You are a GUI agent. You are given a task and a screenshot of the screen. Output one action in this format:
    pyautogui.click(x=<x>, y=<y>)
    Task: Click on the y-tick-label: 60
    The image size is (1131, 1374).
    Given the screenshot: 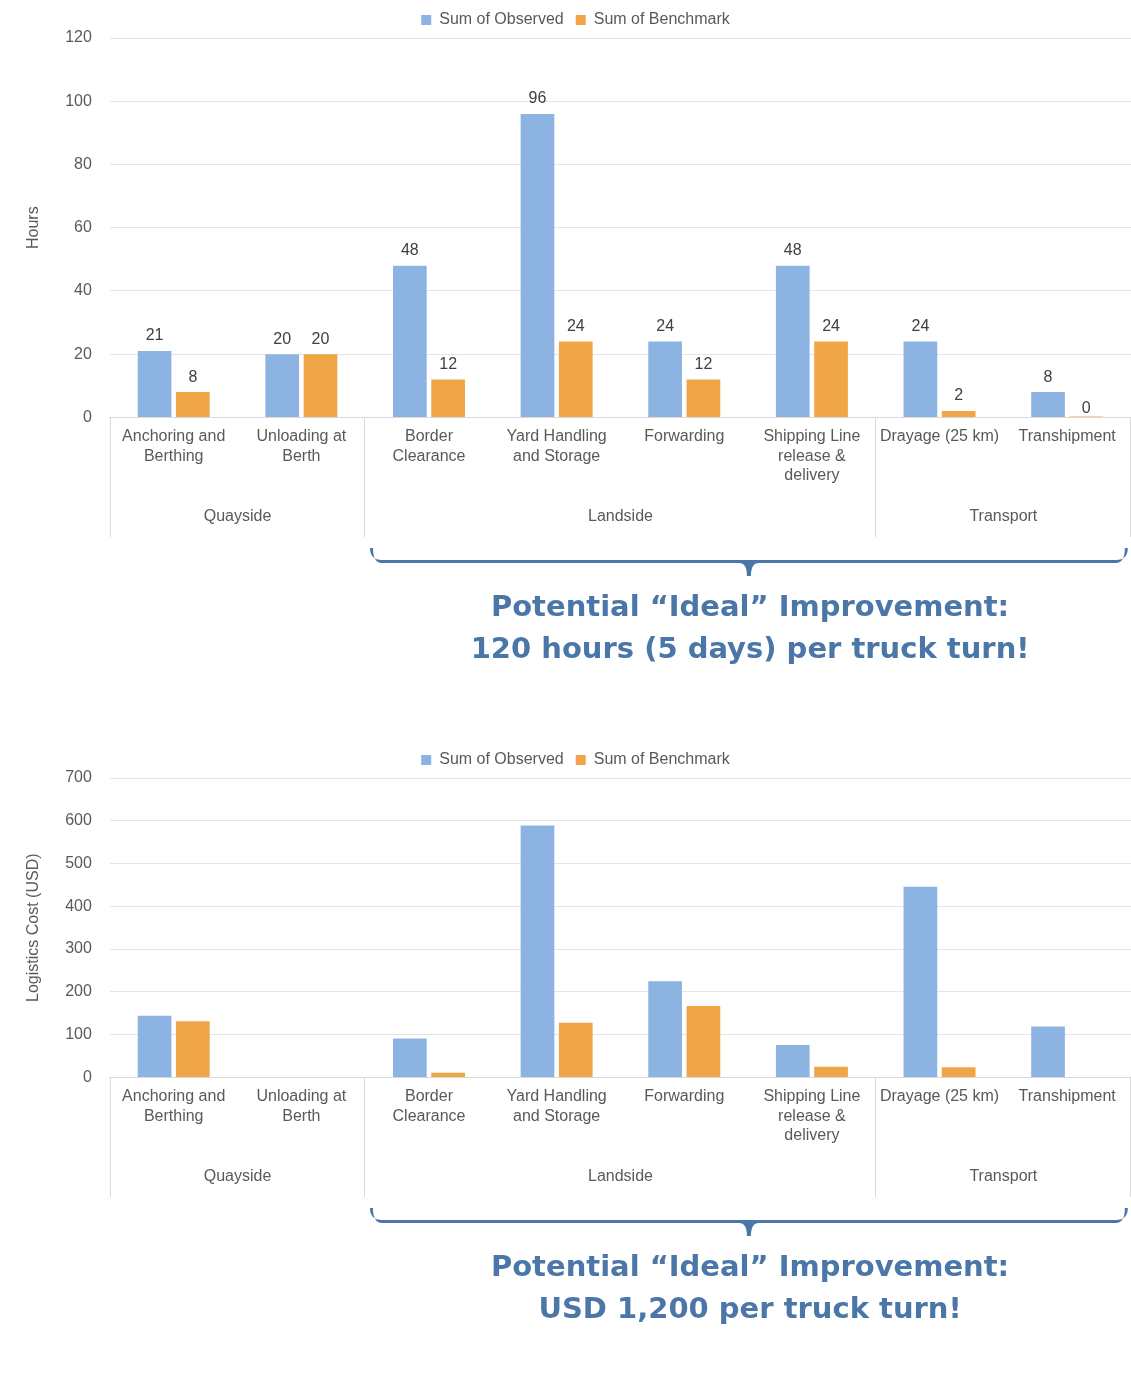 What is the action you would take?
    pyautogui.click(x=83, y=227)
    